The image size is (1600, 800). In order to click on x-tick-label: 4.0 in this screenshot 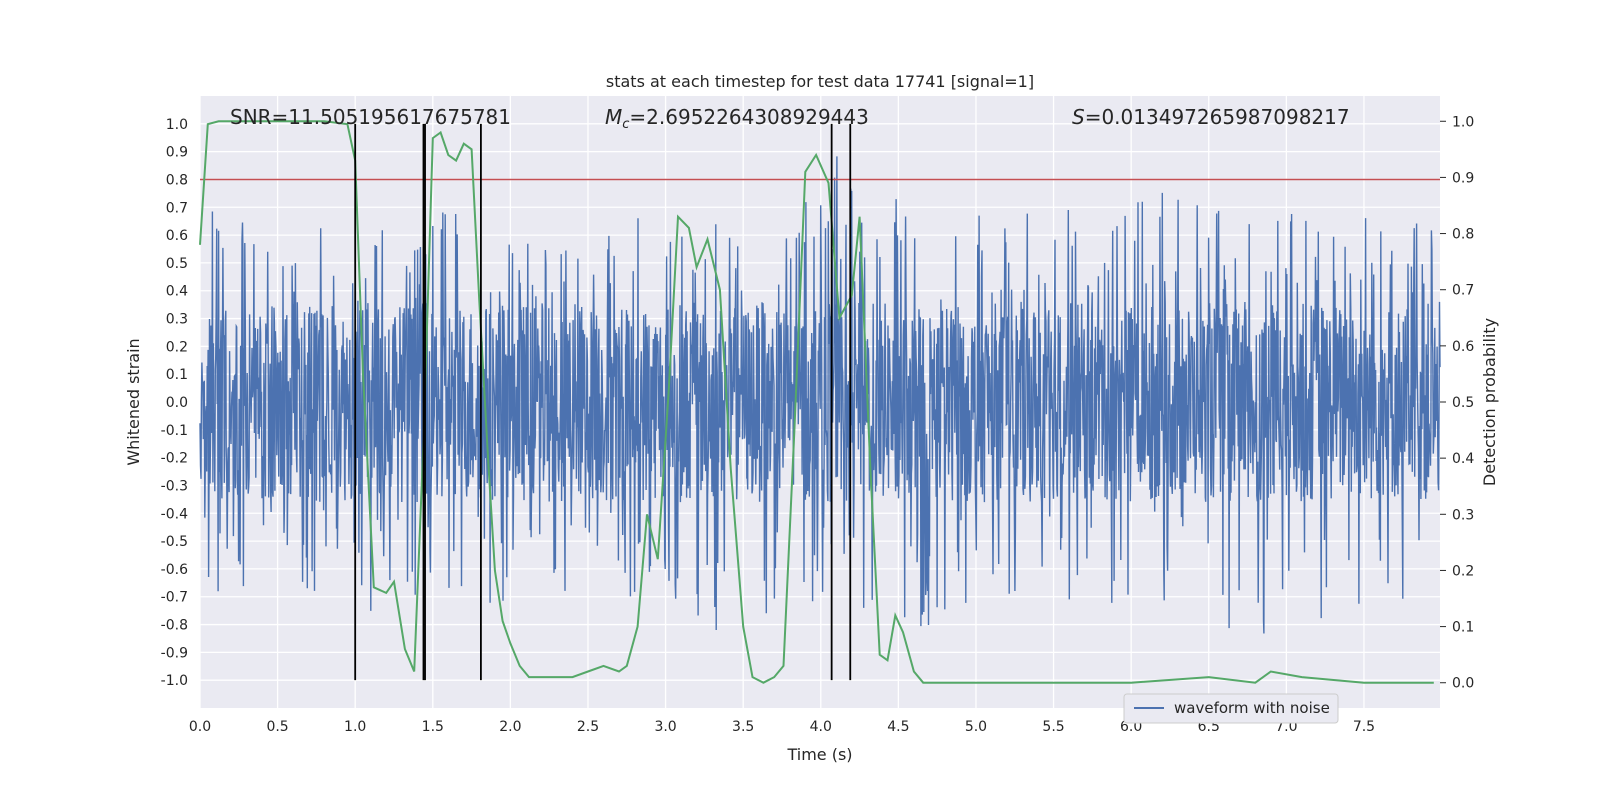, I will do `click(821, 727)`.